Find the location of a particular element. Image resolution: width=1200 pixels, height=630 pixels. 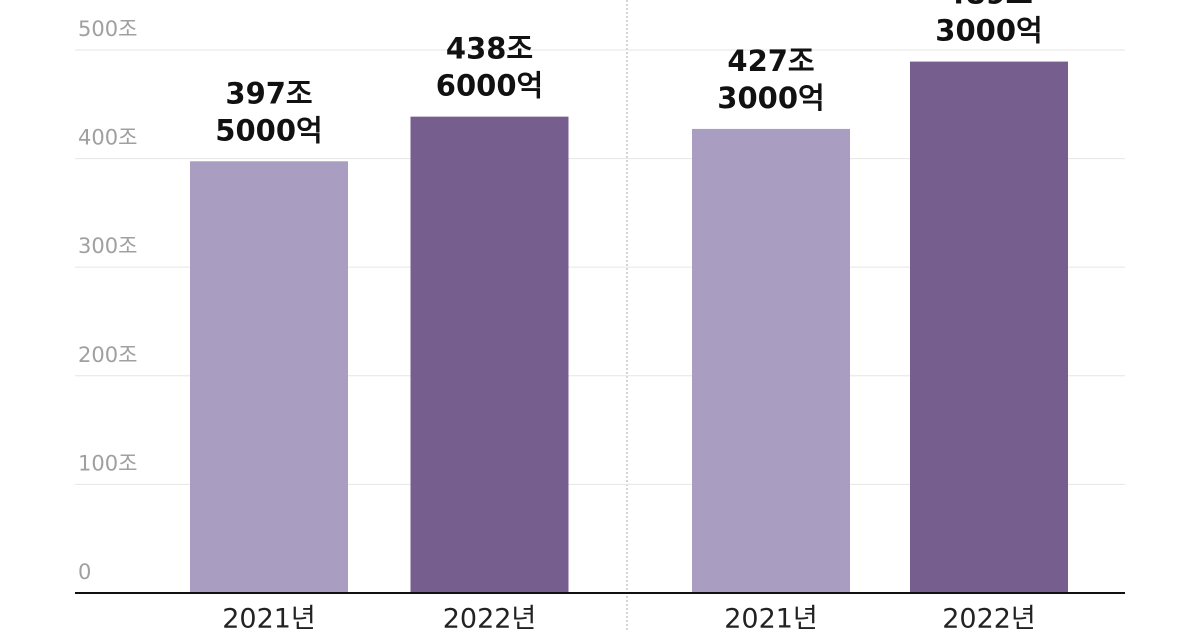

value-label: 397조 is located at coordinates (268, 93).